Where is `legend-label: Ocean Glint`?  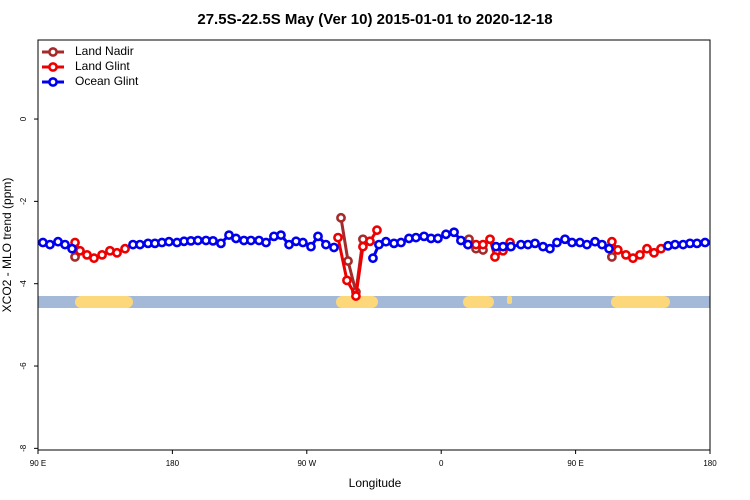 legend-label: Ocean Glint is located at coordinates (107, 81).